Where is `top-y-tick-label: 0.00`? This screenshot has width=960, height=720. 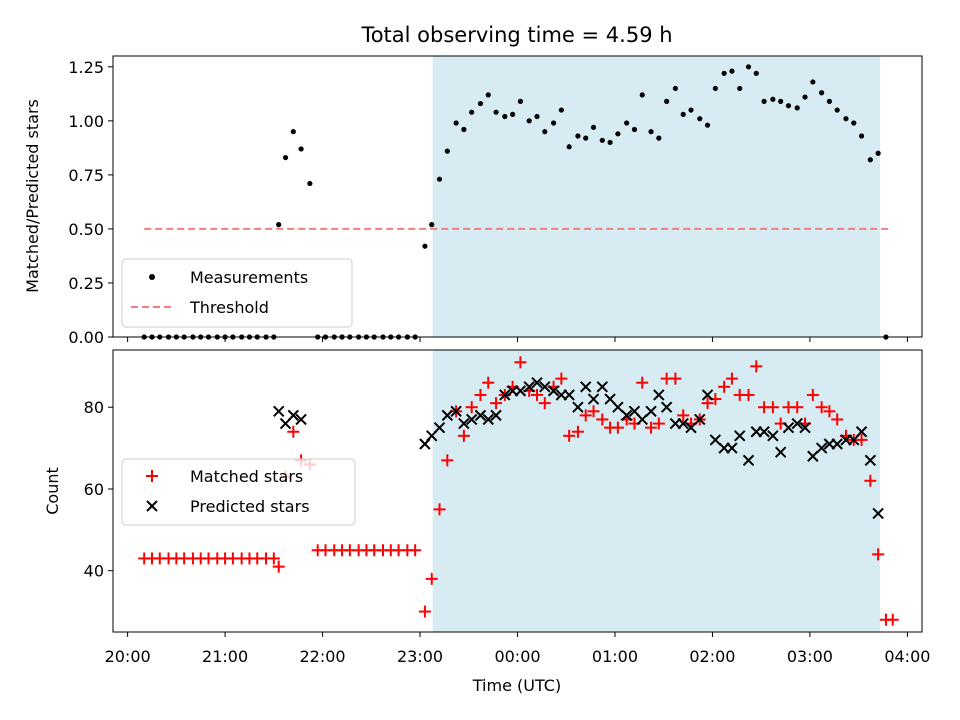 top-y-tick-label: 0.00 is located at coordinates (86, 337).